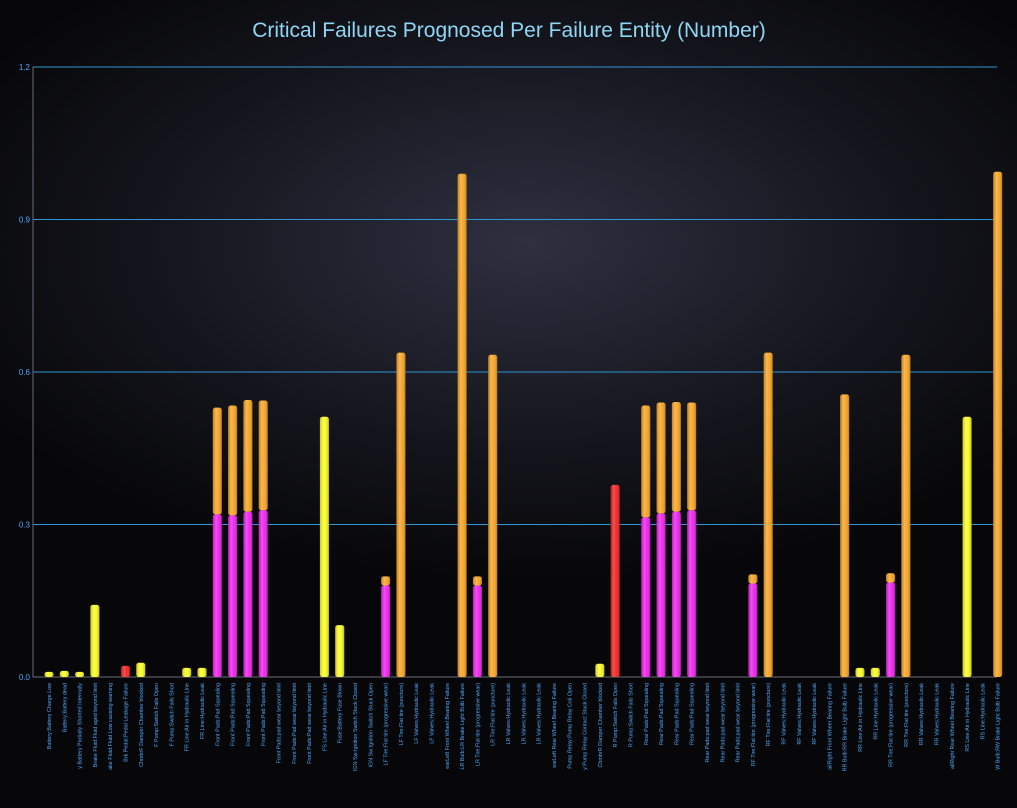 The height and width of the screenshot is (808, 1017). I want to click on x-tick-label: Pump Relay:Pump Relay Coil Open, so click(570, 726).